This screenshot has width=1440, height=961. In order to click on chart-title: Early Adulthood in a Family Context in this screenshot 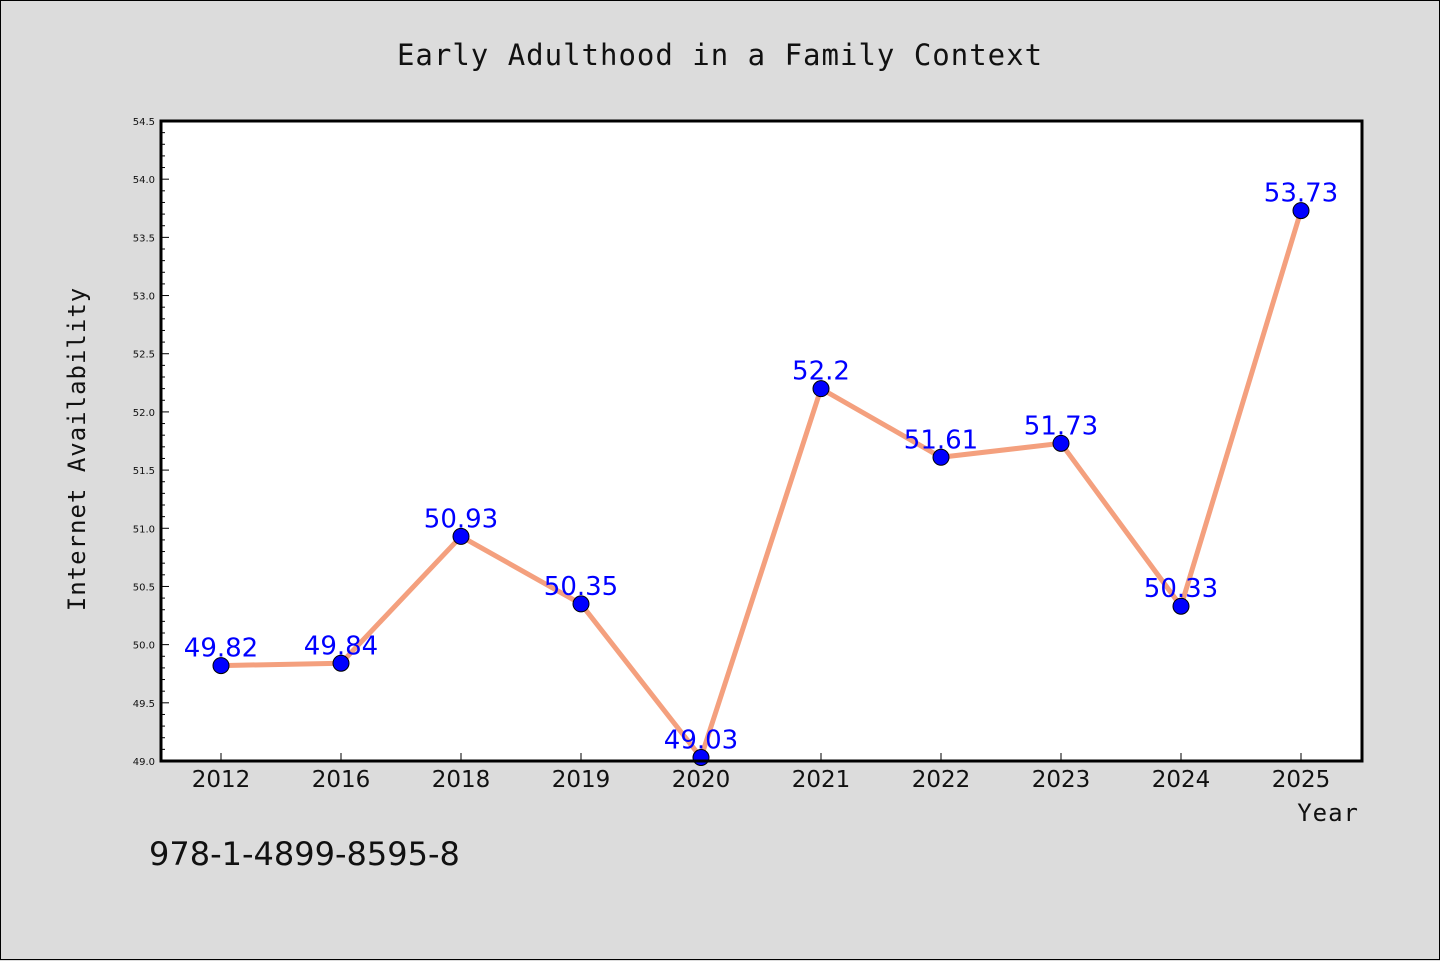, I will do `click(720, 55)`.